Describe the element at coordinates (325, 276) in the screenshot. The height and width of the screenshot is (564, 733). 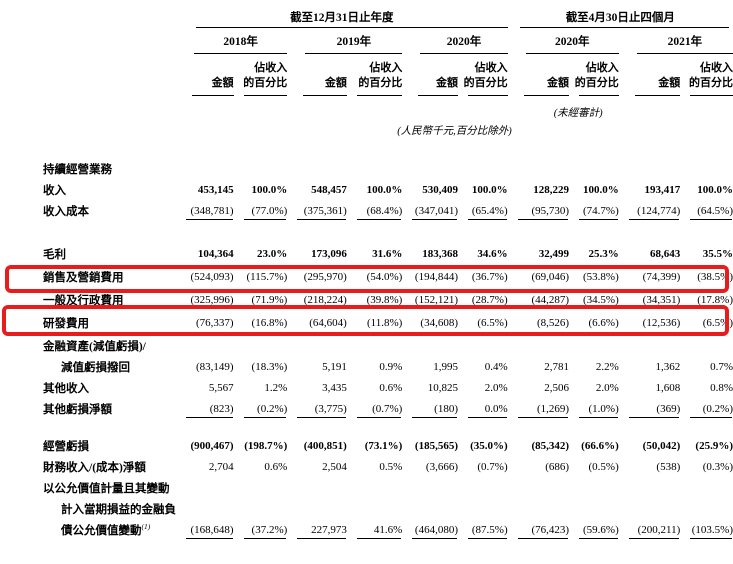
I see `amount-cell: (295,970)` at that location.